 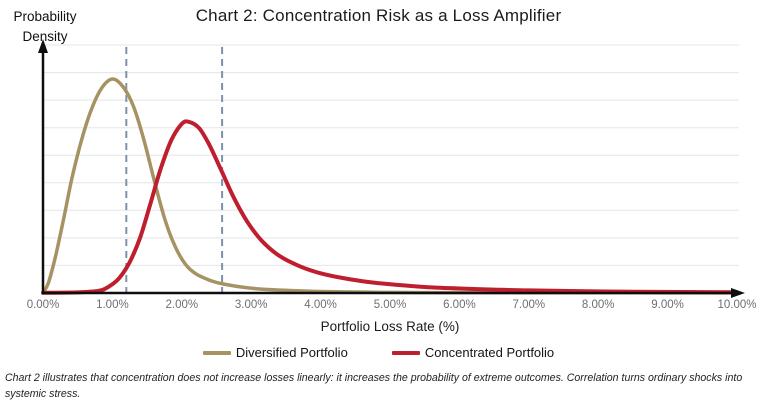 What do you see at coordinates (174, 172) in the screenshot?
I see `dashed-reference-lines` at bounding box center [174, 172].